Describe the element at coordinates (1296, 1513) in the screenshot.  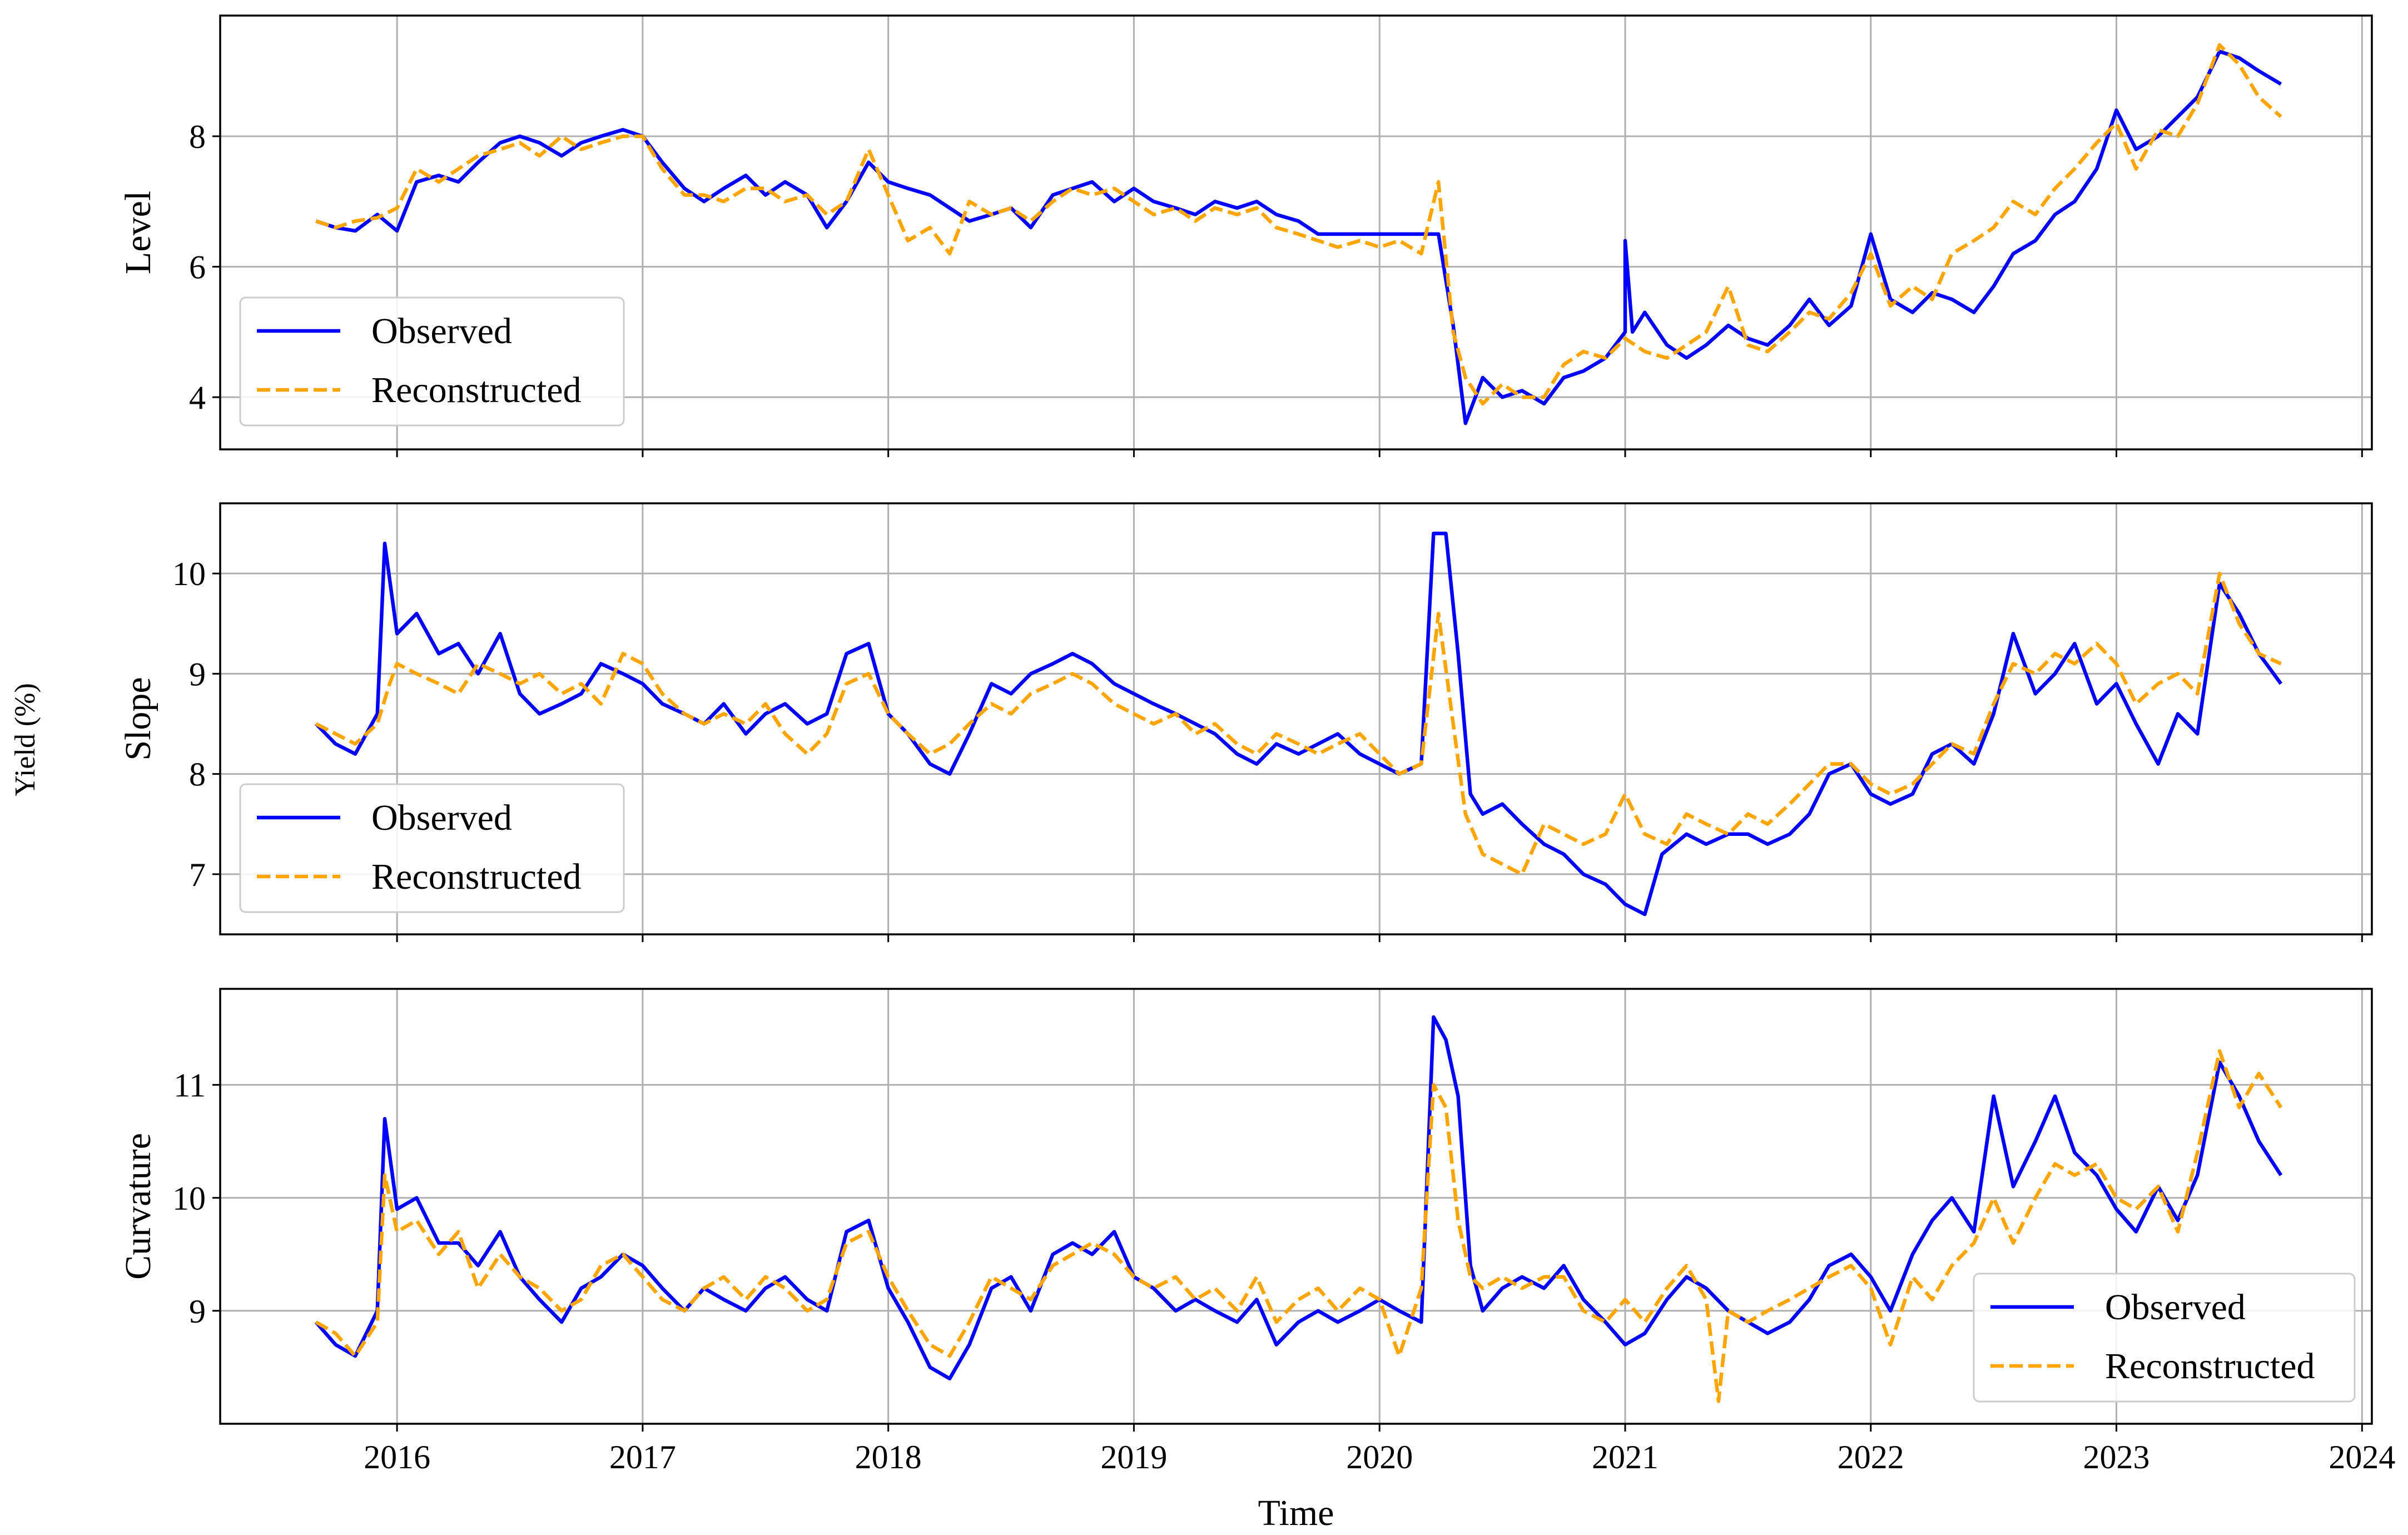
I see `figure-xlabel: Time` at that location.